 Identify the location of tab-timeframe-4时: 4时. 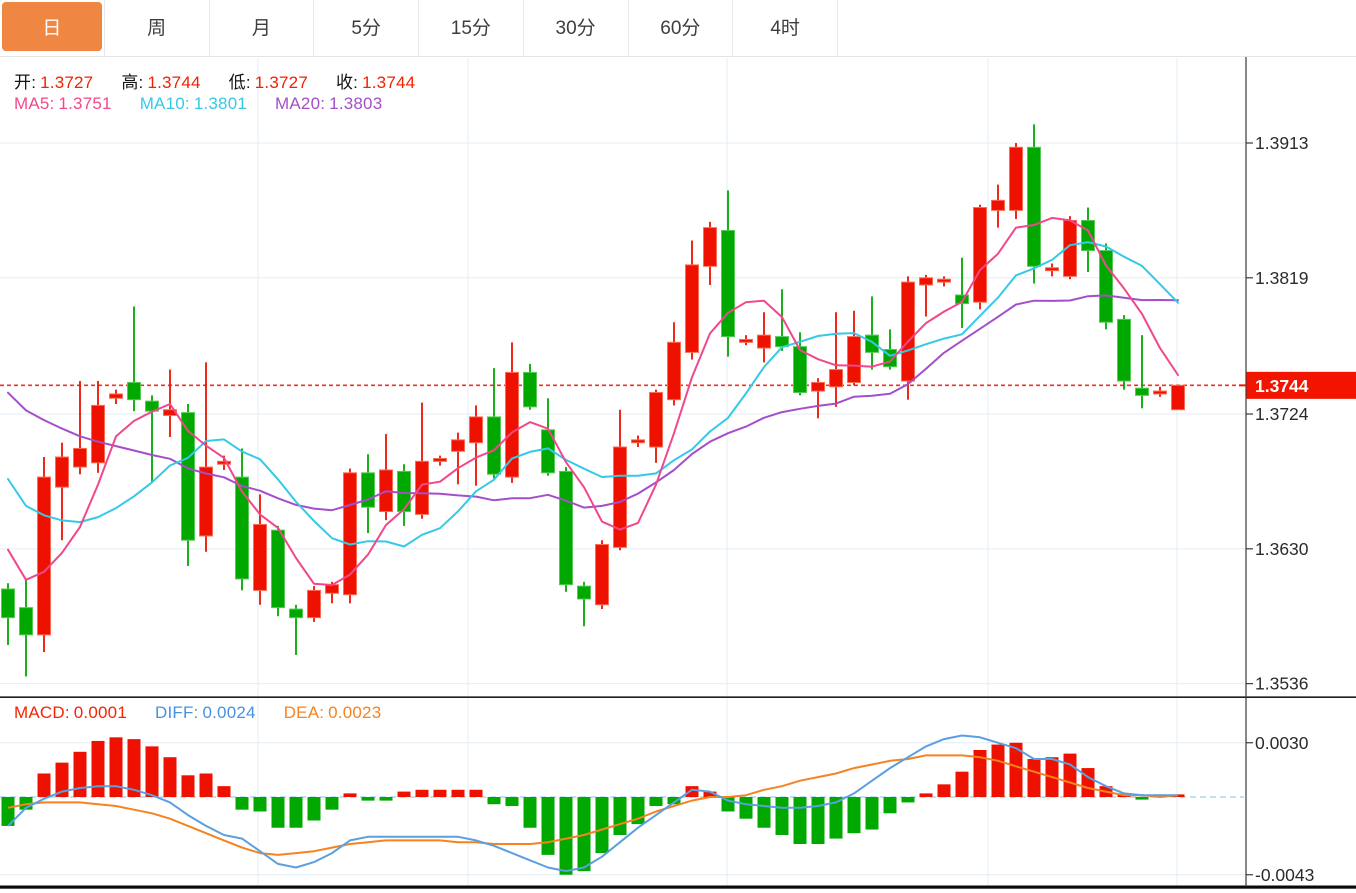
(785, 28).